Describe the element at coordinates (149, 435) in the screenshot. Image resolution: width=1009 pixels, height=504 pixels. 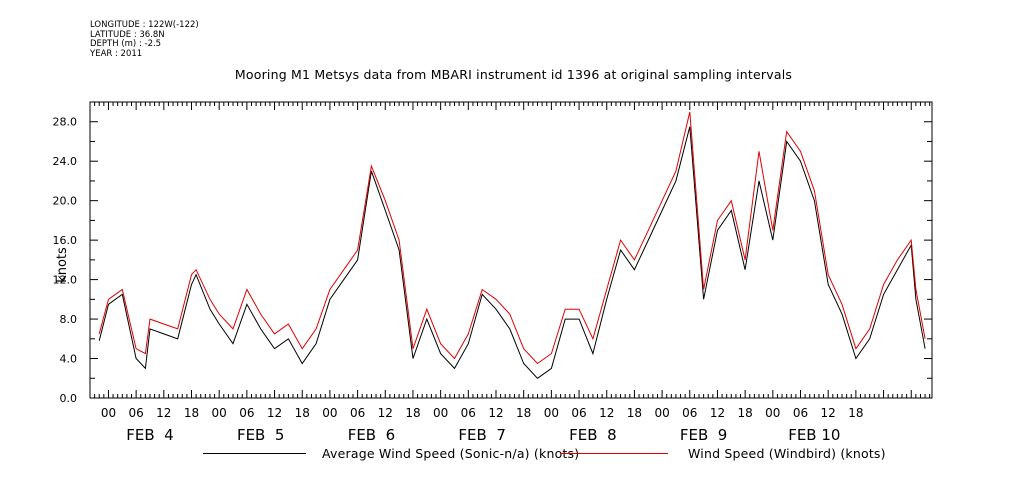
I see `x-day-label: FEB 4` at that location.